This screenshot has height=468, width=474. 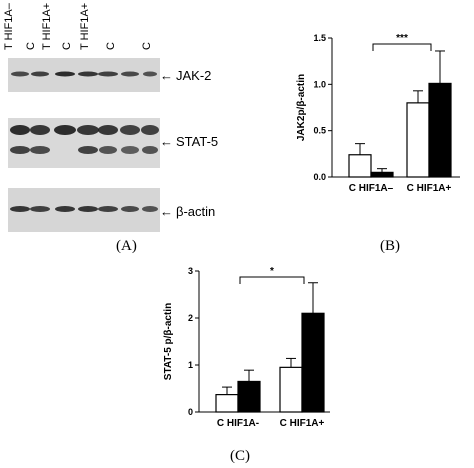 I want to click on y-axis-label: JAK2p/β-actin, so click(x=301, y=107).